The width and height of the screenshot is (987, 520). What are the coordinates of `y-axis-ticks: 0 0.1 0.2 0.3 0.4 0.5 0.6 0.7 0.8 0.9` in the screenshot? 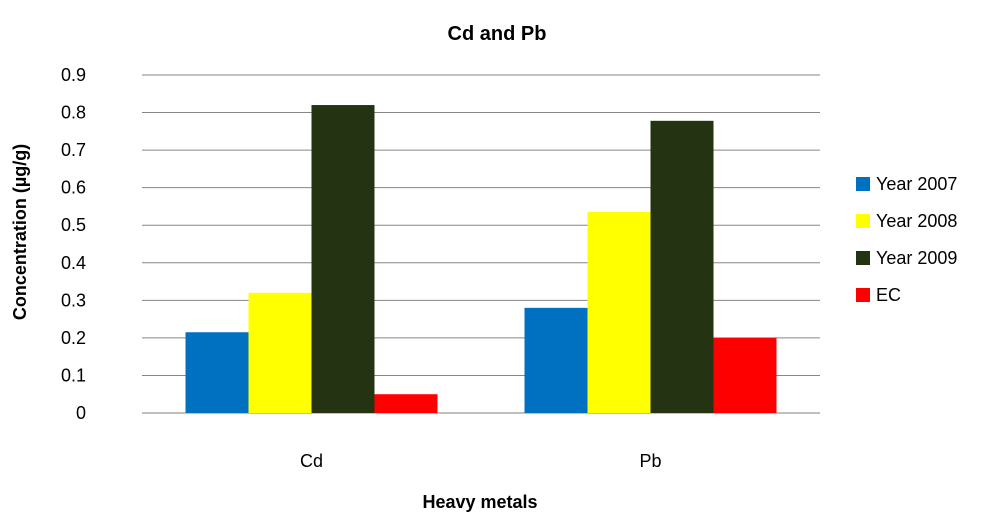 It's located at (73, 244).